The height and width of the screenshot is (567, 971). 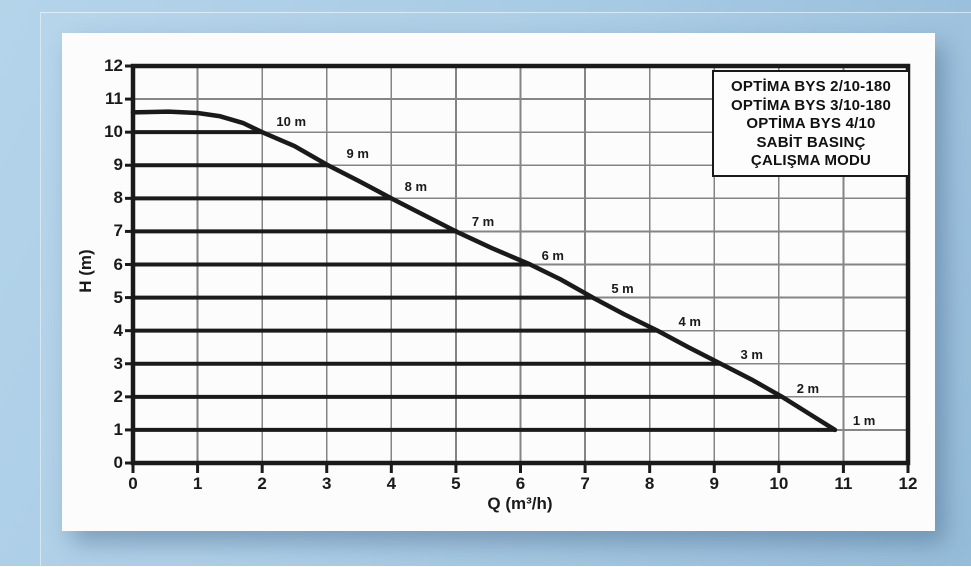 What do you see at coordinates (291, 122) in the screenshot?
I see `pressure-label-10m: 10 m` at bounding box center [291, 122].